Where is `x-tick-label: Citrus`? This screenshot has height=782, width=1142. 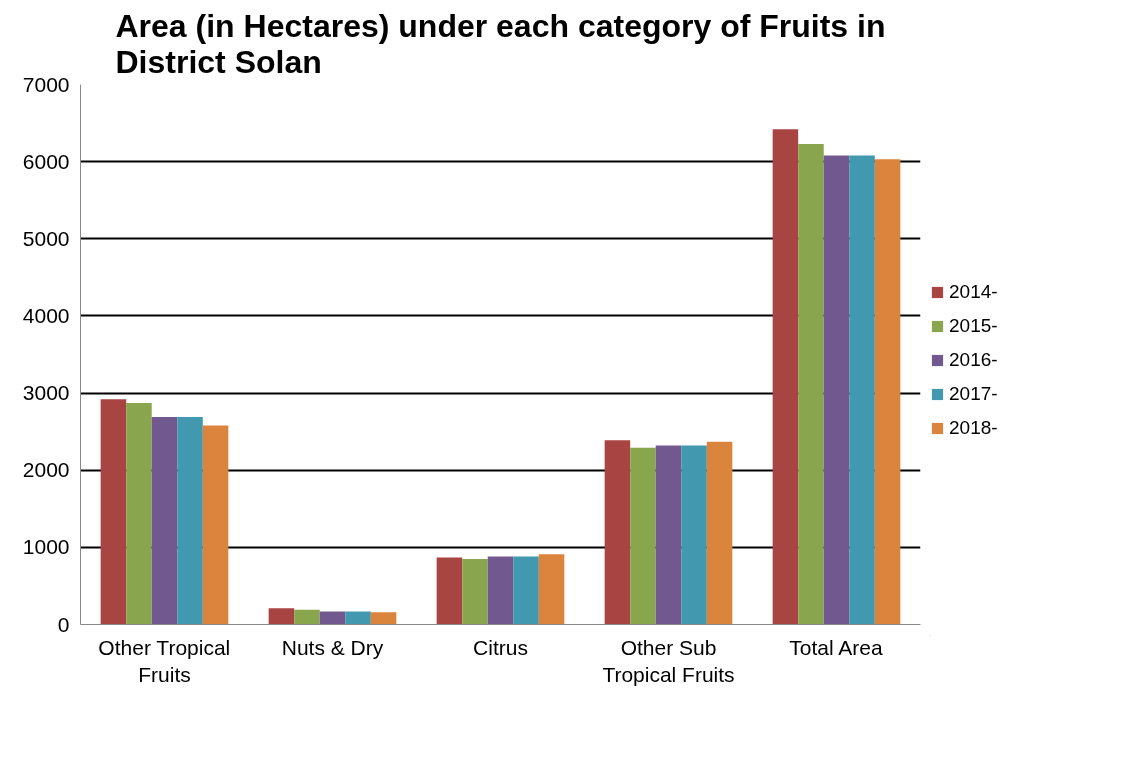 x-tick-label: Citrus is located at coordinates (500, 647).